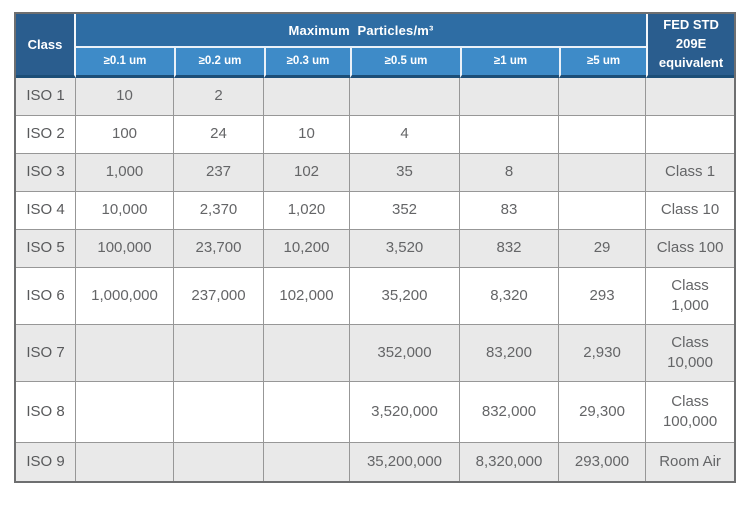 Image resolution: width=750 pixels, height=522 pixels. What do you see at coordinates (219, 63) in the screenshot?
I see `size-header-0.2um: ≥0.2 um` at bounding box center [219, 63].